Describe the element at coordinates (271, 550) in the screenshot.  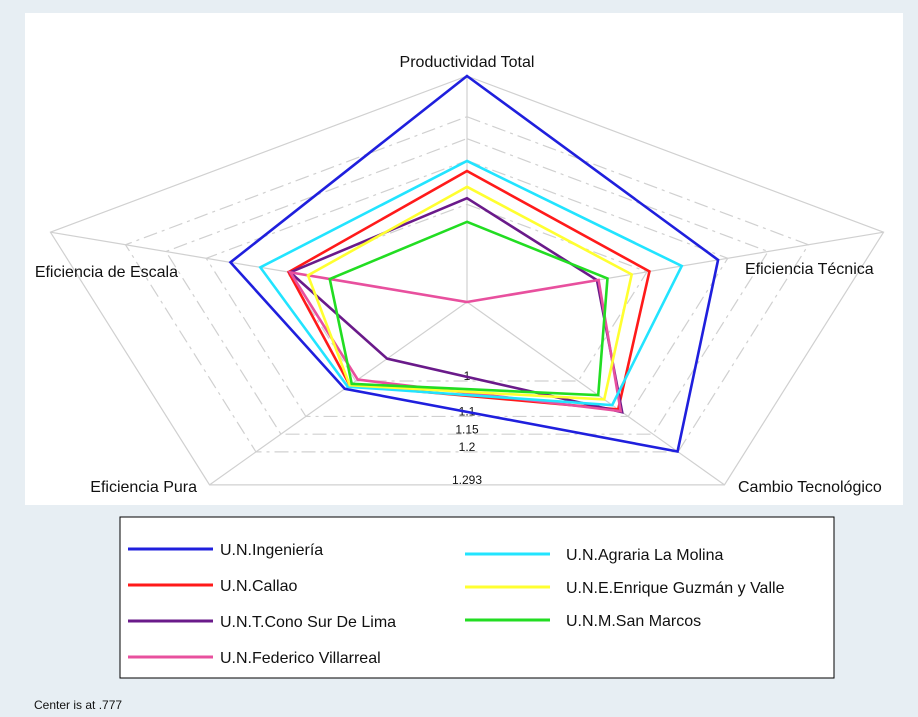
I see `legend-label: U.N.Ingeniería` at that location.